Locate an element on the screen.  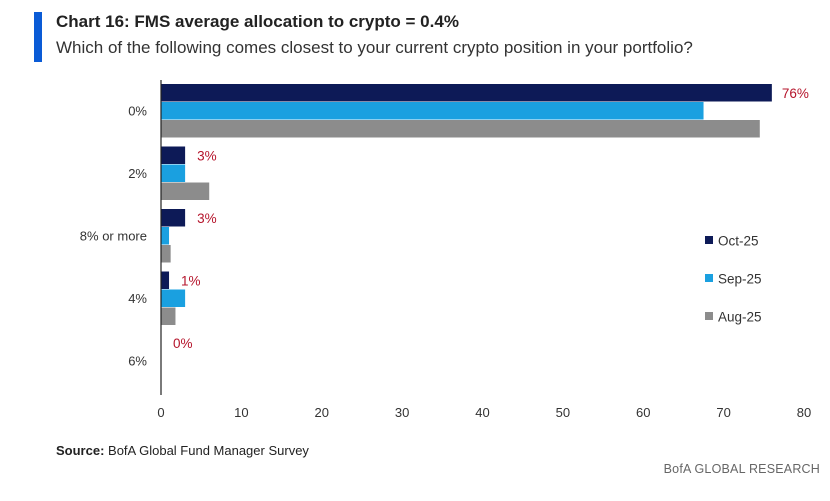
x-tick-label: 20 is located at coordinates (322, 412).